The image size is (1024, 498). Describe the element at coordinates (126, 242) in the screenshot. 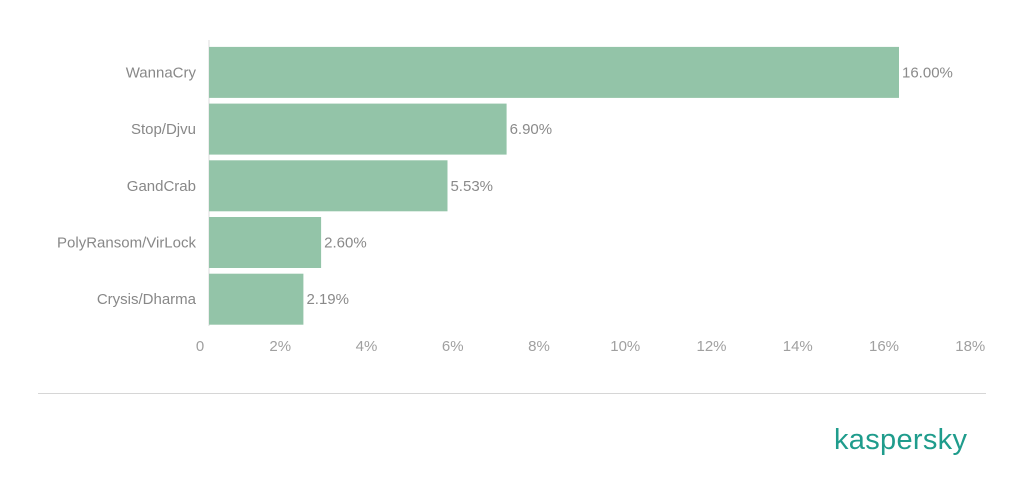

I see `category-label-3: PolyRansom/VirLock` at that location.